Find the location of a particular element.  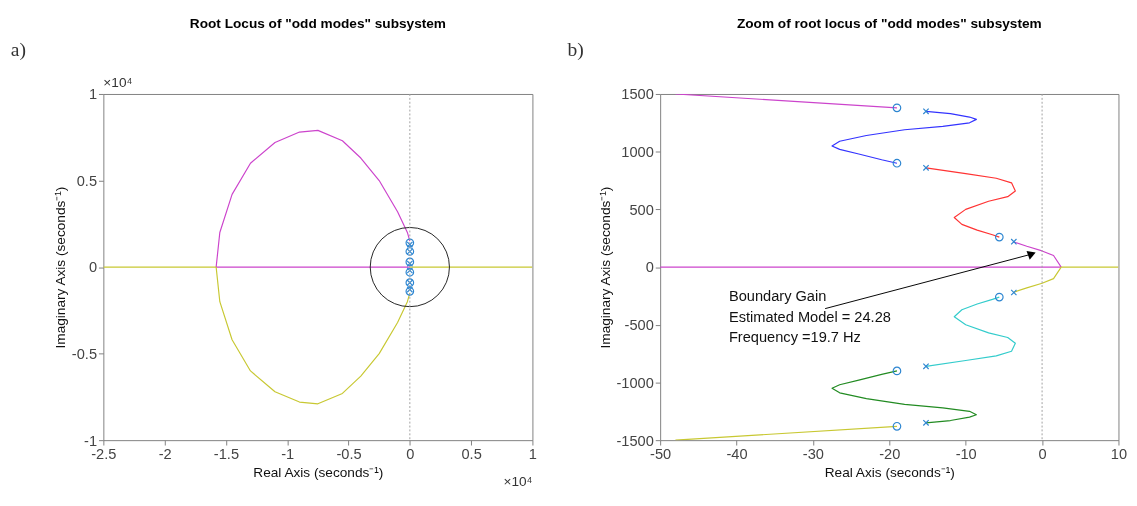

text: a) is located at coordinates (18, 49).